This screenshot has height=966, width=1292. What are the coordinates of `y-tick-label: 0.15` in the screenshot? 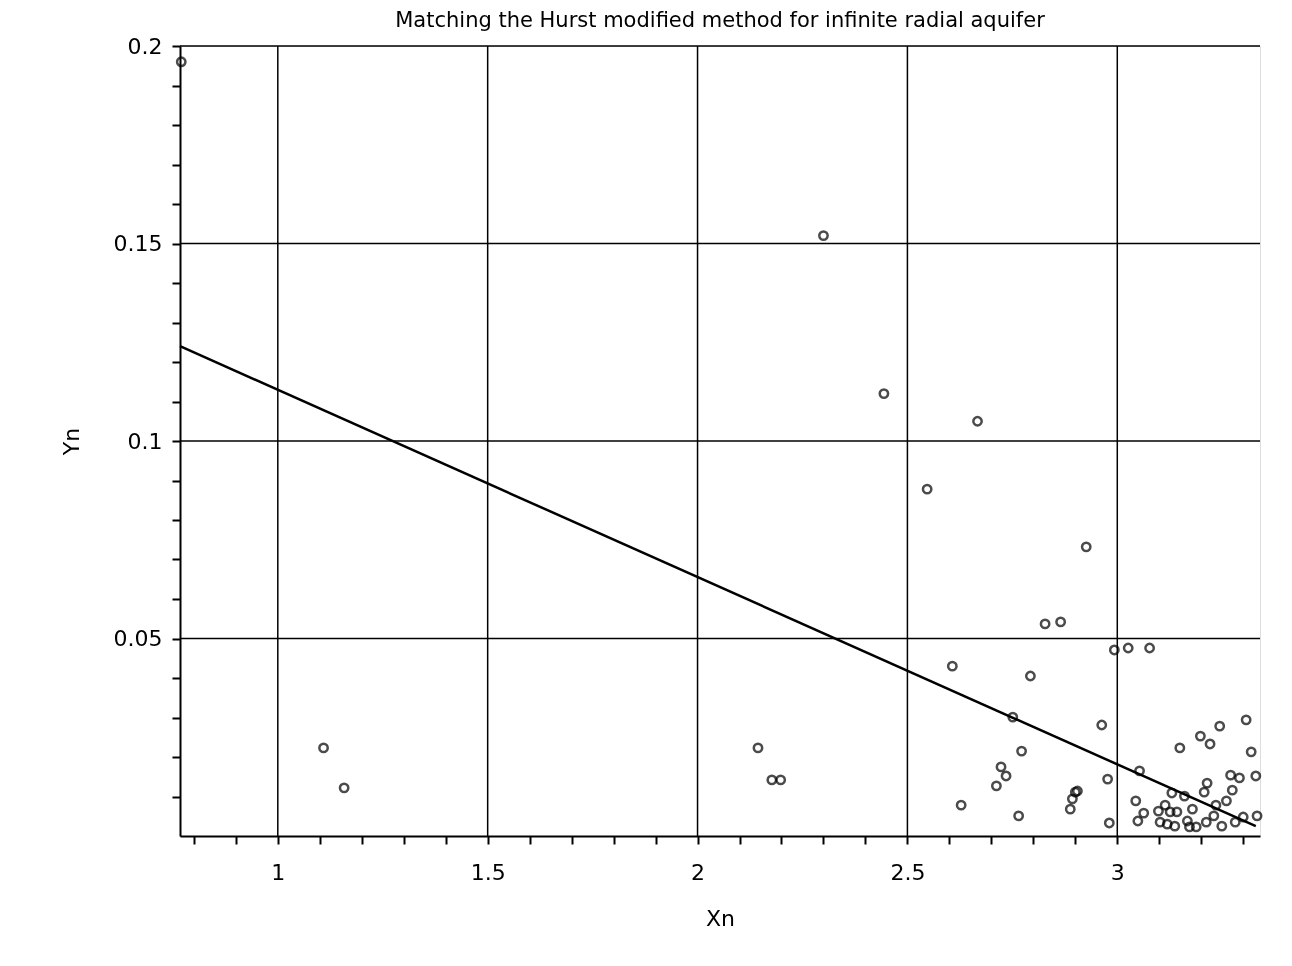 It's located at (138, 243).